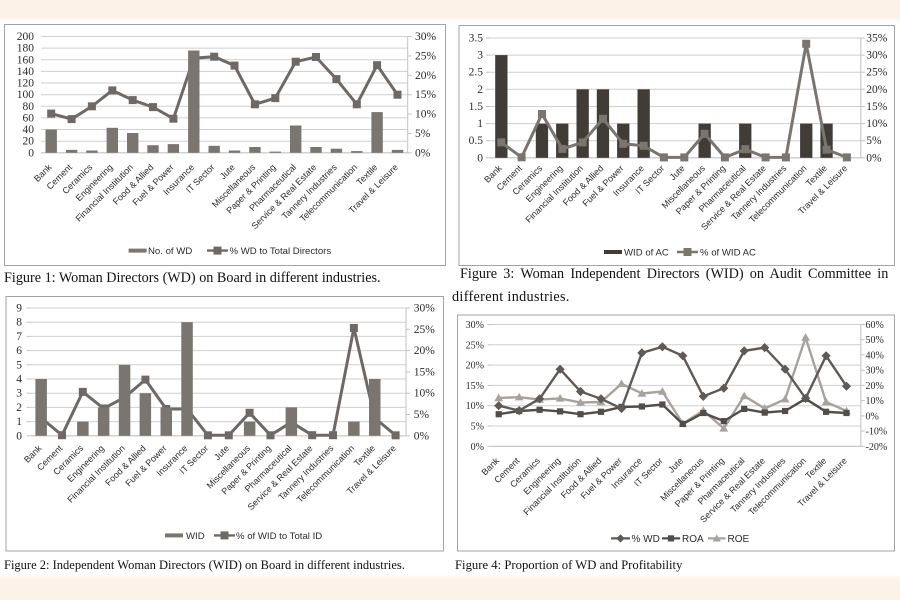 This screenshot has width=900, height=600. I want to click on svg-text: 100, so click(26, 95).